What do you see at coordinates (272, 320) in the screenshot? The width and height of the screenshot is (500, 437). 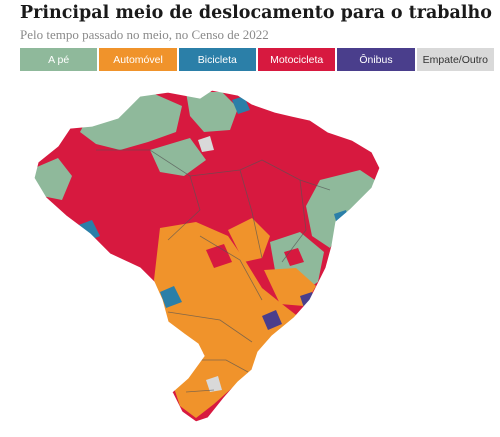 I see `region-sao-paulo-bus` at bounding box center [272, 320].